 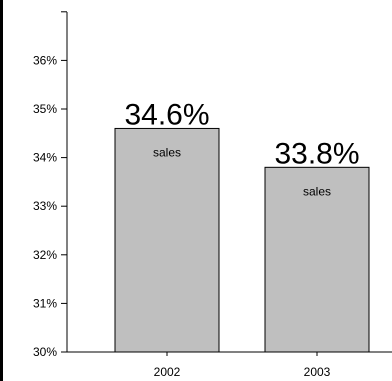 I want to click on bar, so click(x=317, y=259).